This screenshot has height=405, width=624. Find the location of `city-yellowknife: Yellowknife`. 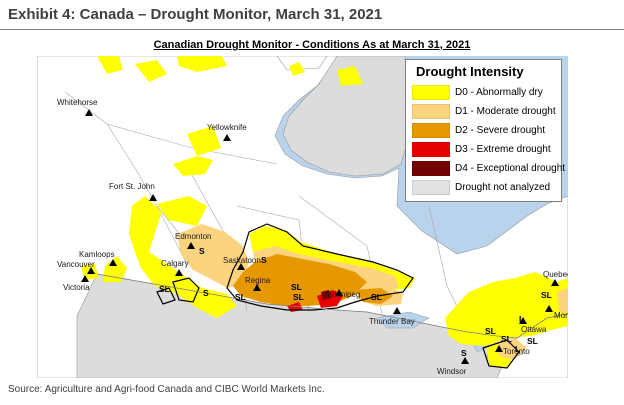

city-yellowknife: Yellowknife is located at coordinates (227, 132).